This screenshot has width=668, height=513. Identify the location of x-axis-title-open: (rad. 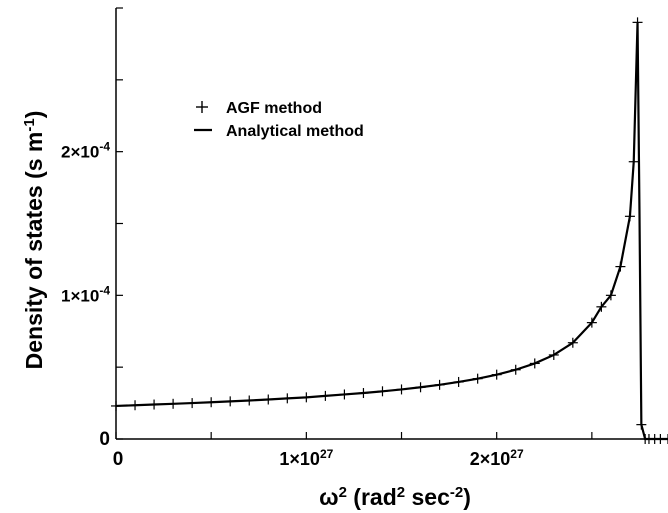
(372, 497).